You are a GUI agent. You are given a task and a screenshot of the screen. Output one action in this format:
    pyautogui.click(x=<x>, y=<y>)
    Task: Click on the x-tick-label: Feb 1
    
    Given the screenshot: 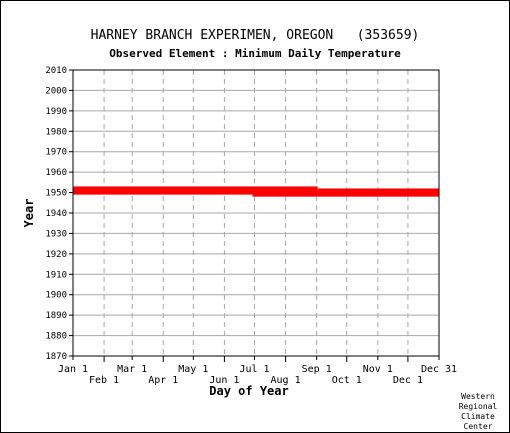 What is the action you would take?
    pyautogui.click(x=104, y=380)
    